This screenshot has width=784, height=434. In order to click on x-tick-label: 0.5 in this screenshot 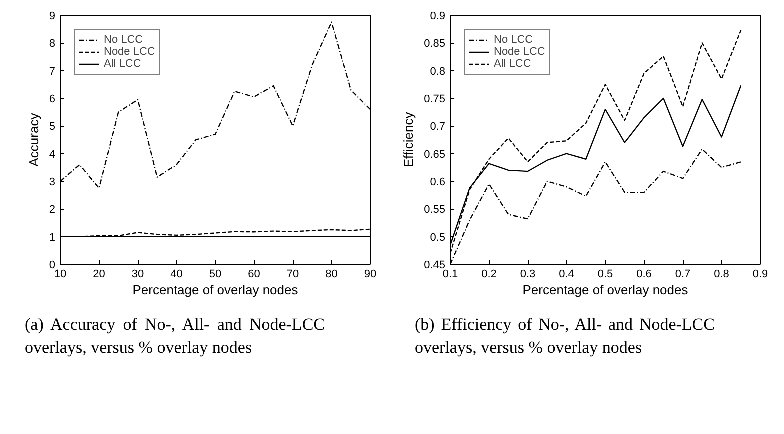, I will do `click(606, 274)`.